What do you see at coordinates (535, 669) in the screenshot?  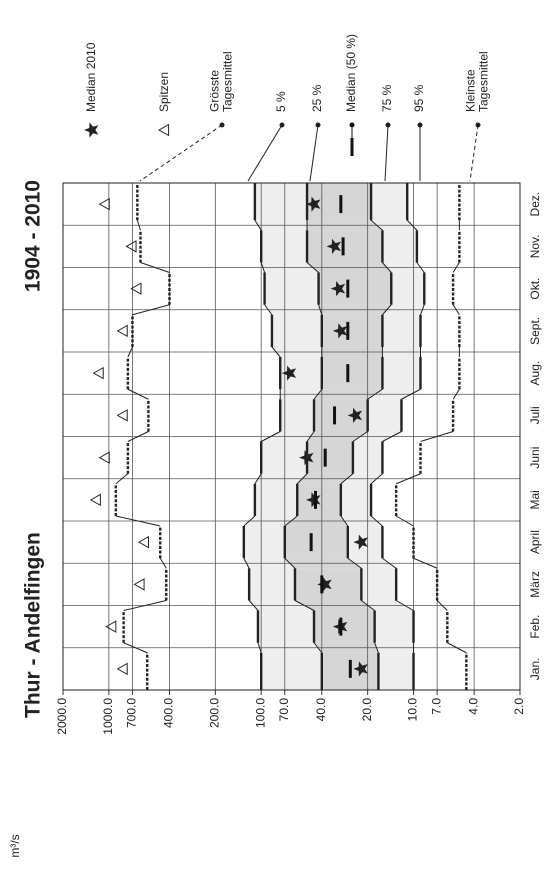 I see `x-tick-label: Jan.` at bounding box center [535, 669].